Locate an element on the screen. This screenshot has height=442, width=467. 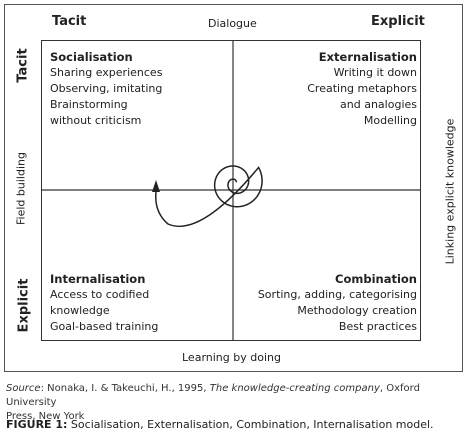
combination-item: Sorting, adding, categorising is located at coordinates (337, 294).